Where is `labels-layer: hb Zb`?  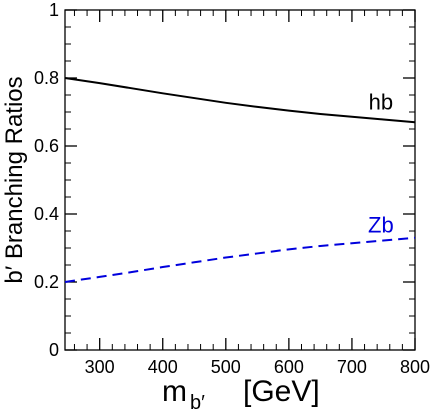 labels-layer: hb Zb is located at coordinates (381, 163).